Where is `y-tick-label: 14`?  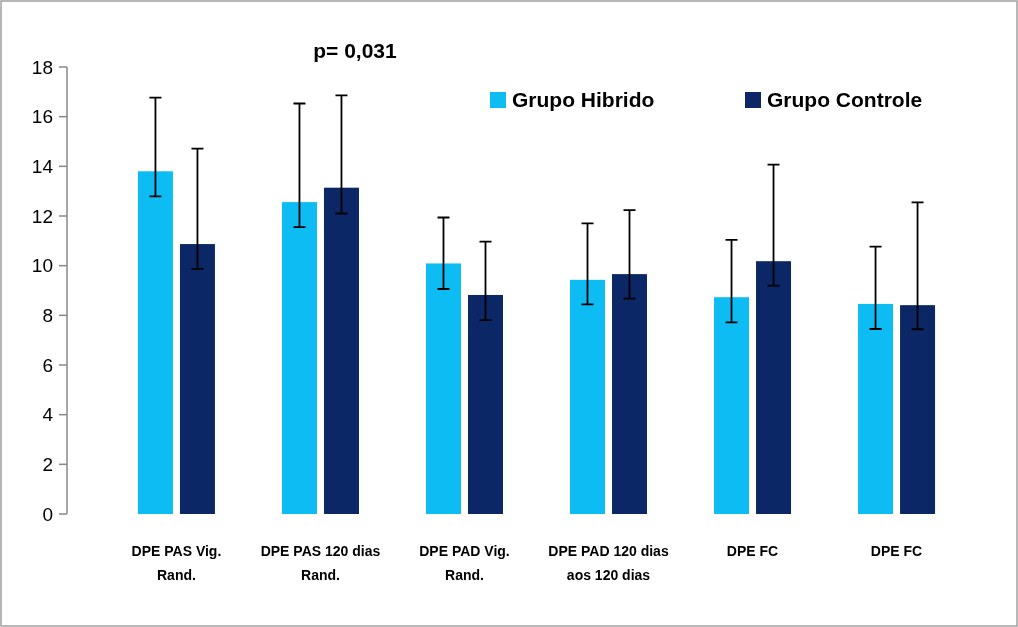 y-tick-label: 14 is located at coordinates (42, 166).